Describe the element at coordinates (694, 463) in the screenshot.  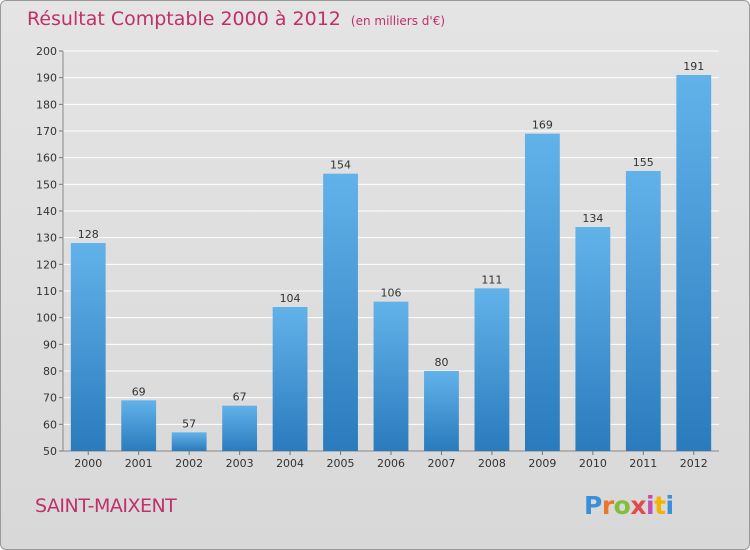
I see `x-tick-label-2012: 2012` at that location.